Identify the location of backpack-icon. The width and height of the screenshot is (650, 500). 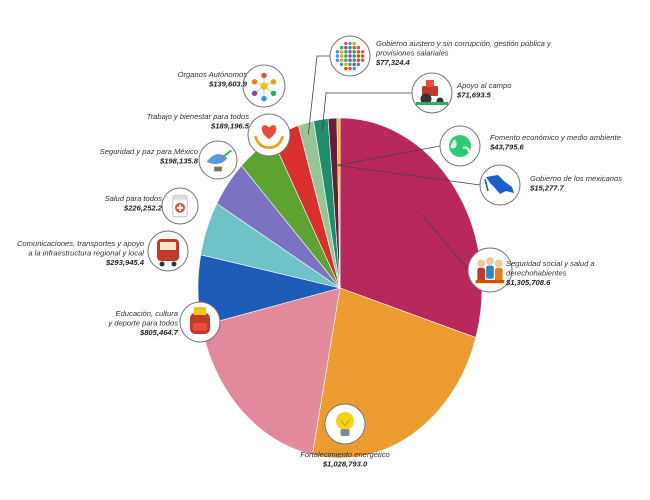
(200, 322).